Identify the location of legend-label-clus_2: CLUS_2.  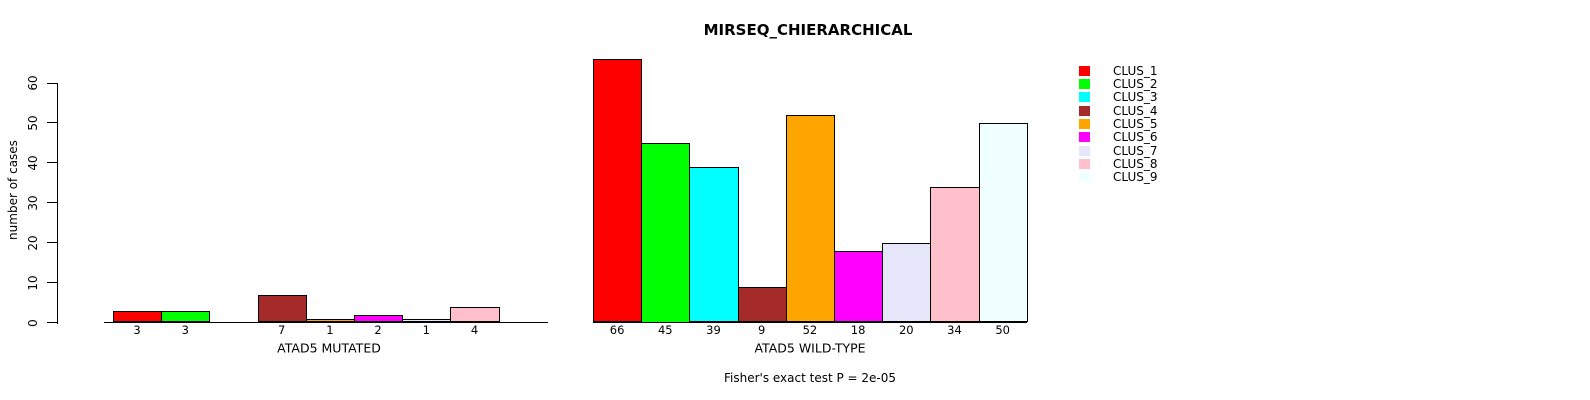
(1135, 83).